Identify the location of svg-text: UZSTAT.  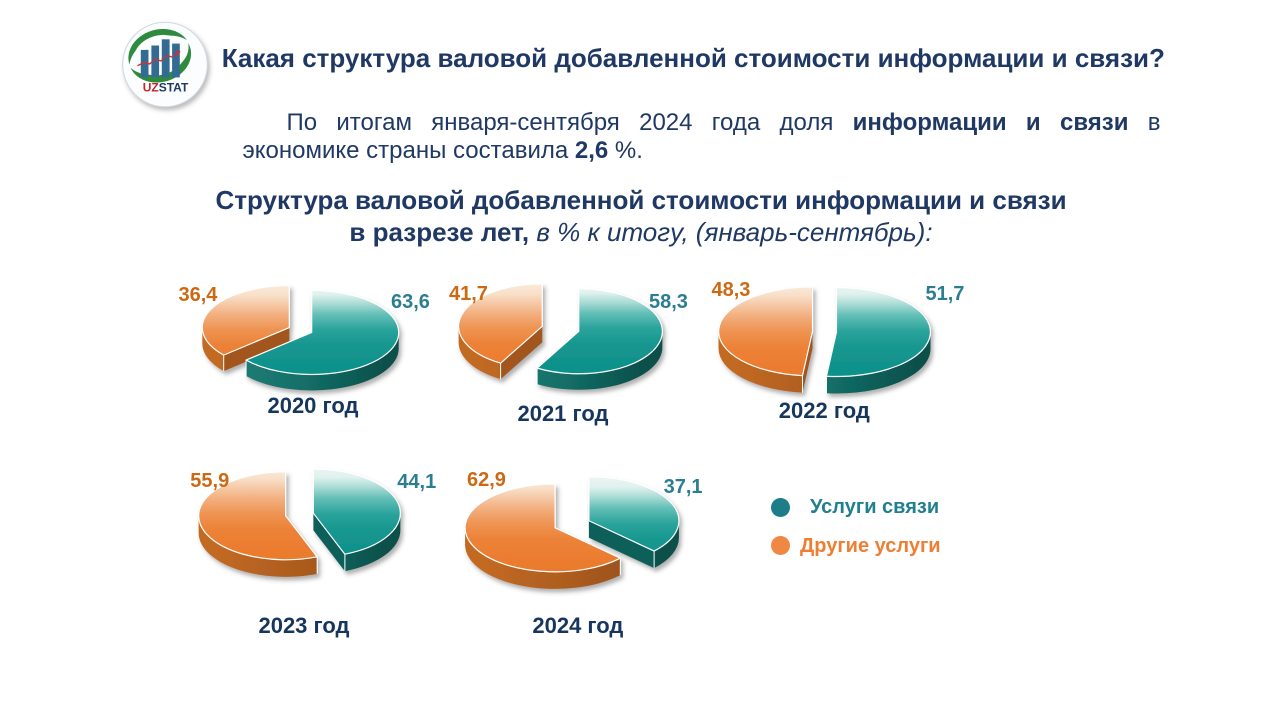
(165, 87).